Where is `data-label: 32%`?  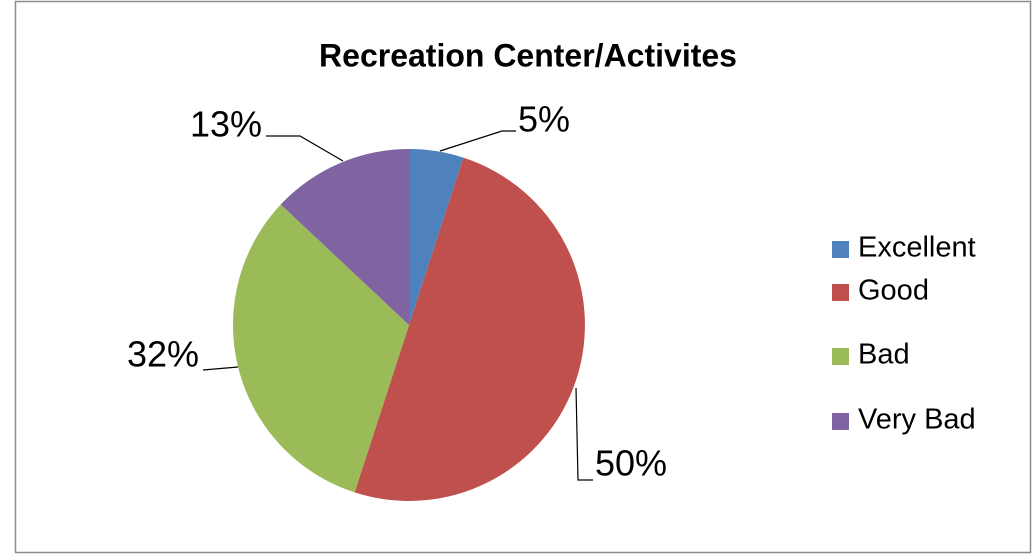
data-label: 32% is located at coordinates (163, 354).